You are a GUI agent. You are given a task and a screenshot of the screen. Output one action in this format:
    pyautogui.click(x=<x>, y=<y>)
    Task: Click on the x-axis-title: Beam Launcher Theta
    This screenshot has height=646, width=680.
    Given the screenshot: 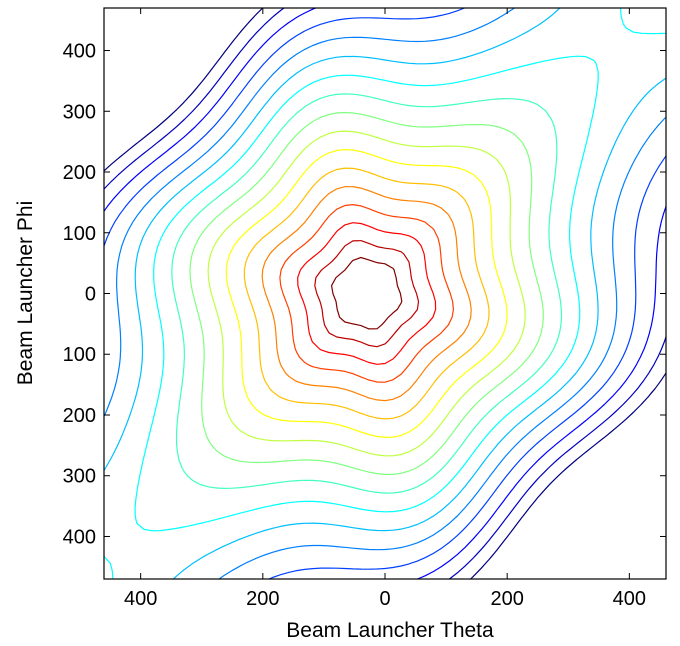 What is the action you would take?
    pyautogui.click(x=390, y=630)
    